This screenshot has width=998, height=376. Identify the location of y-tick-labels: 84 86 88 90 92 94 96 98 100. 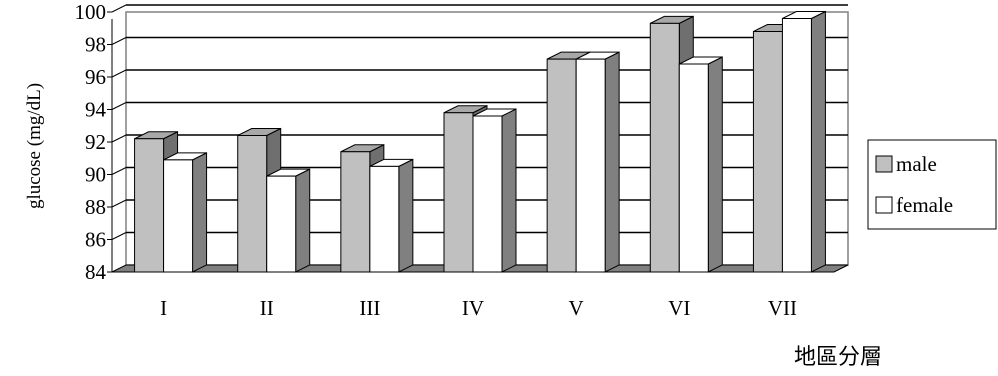
(93, 142).